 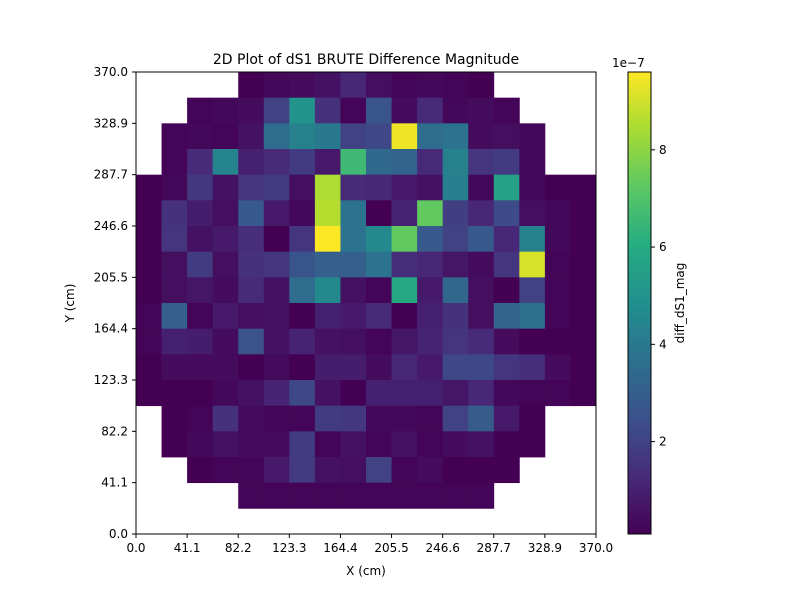 I want to click on colorbar-label: diff_dS1_mag, so click(x=680, y=303).